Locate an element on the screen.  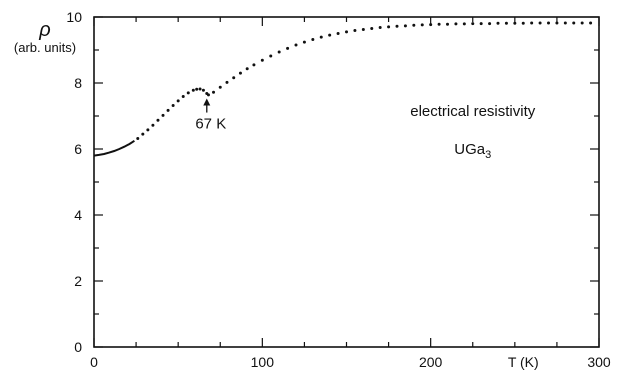
transition-label: 67 K is located at coordinates (210, 124).